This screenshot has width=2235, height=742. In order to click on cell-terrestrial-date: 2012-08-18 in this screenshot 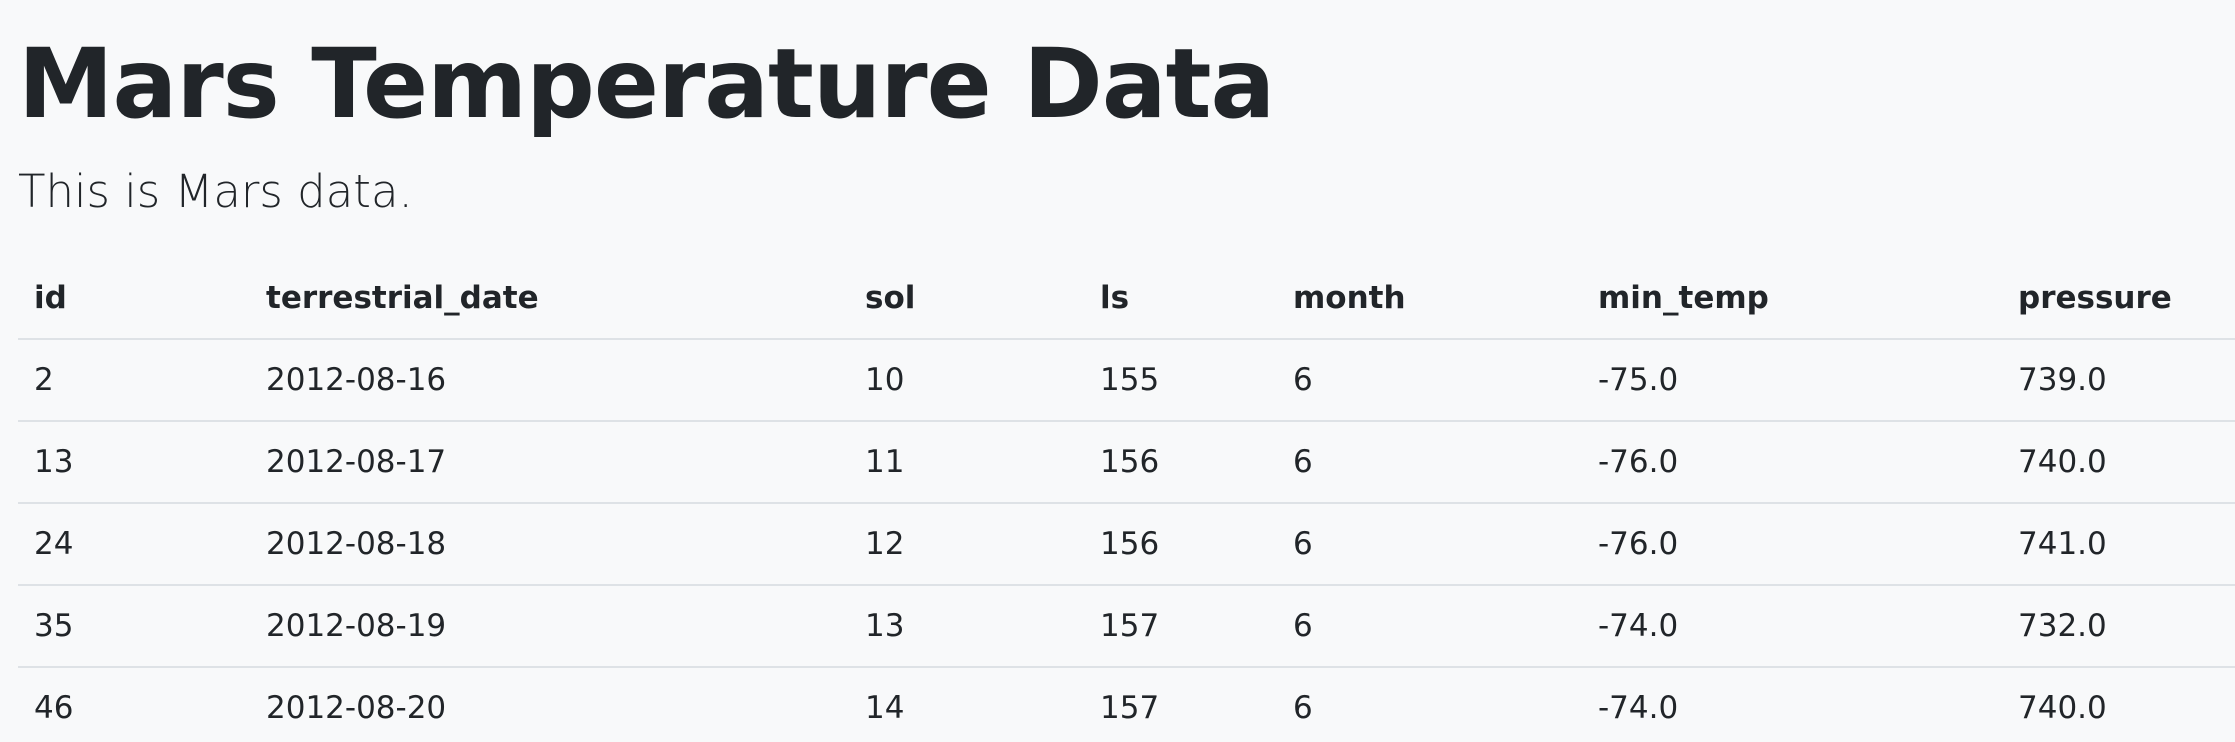, I will do `click(549, 544)`.